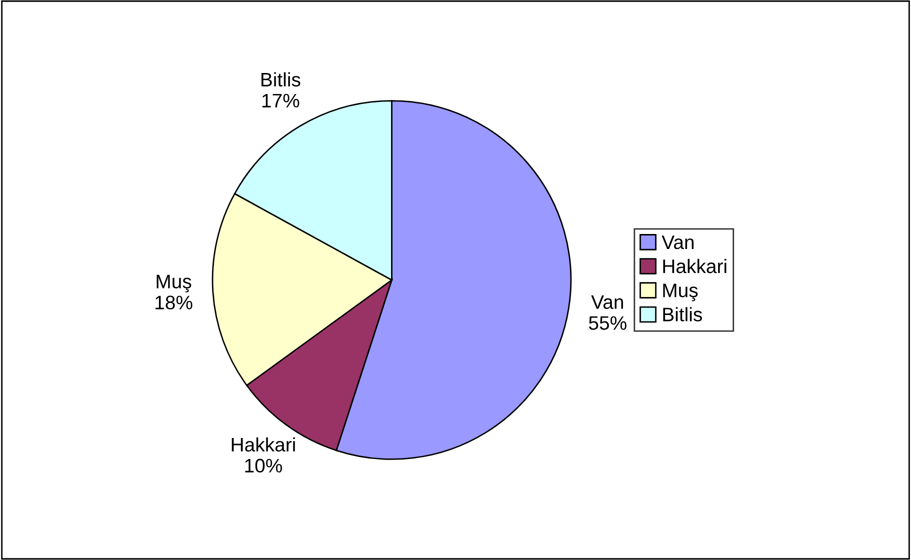 Image resolution: width=911 pixels, height=560 pixels. I want to click on legend-label: Van, so click(678, 243).